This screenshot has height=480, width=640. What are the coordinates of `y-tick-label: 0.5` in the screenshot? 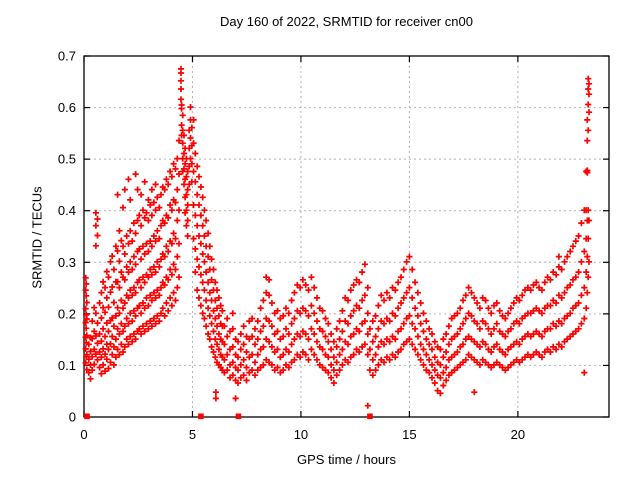 It's located at (67, 159).